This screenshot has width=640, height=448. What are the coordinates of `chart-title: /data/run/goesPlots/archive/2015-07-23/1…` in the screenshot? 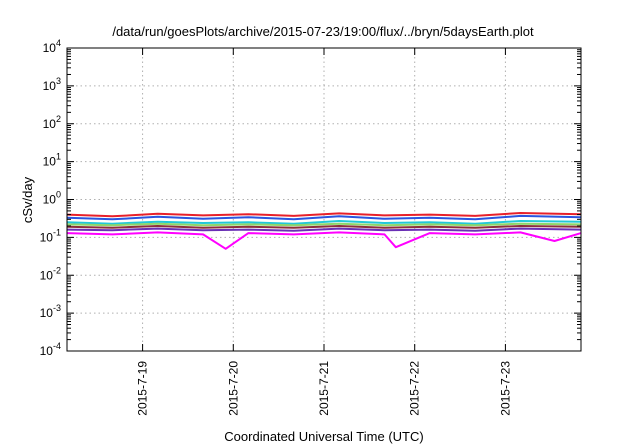 It's located at (323, 31).